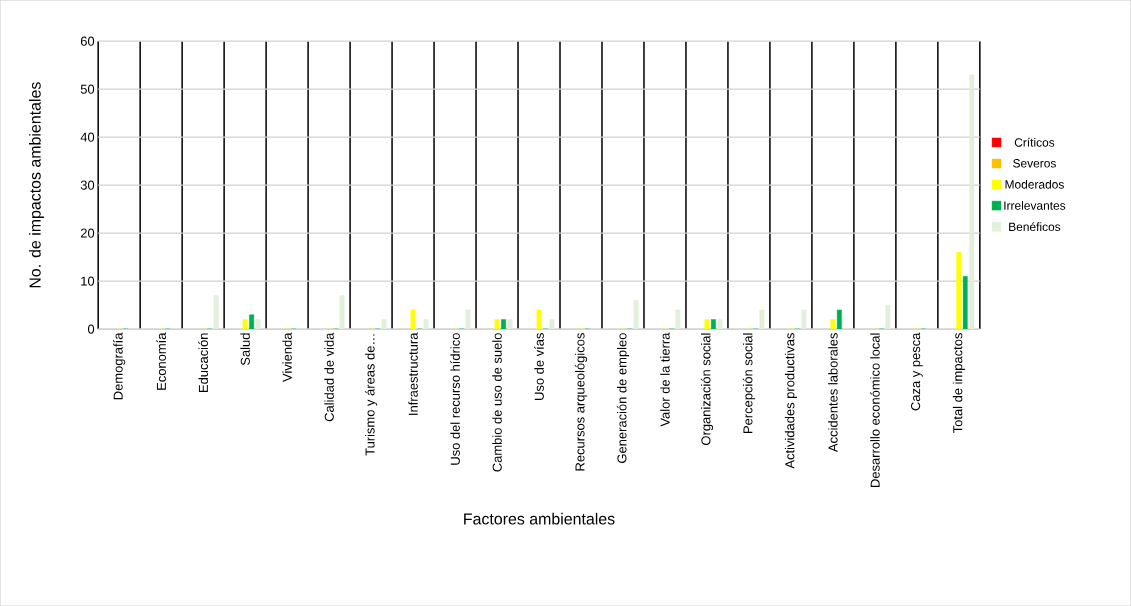 The width and height of the screenshot is (1131, 606). I want to click on x-axis-title: Factores ambientales, so click(539, 518).